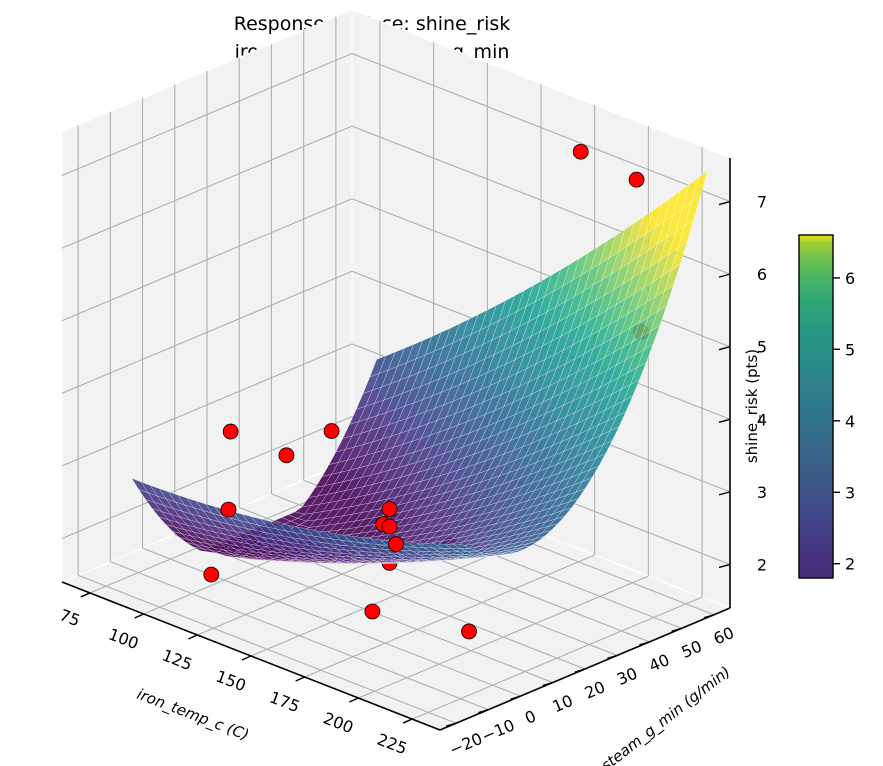 Image resolution: width=883 pixels, height=766 pixels. What do you see at coordinates (498, 730) in the screenshot?
I see `y-tick-label: −10` at bounding box center [498, 730].